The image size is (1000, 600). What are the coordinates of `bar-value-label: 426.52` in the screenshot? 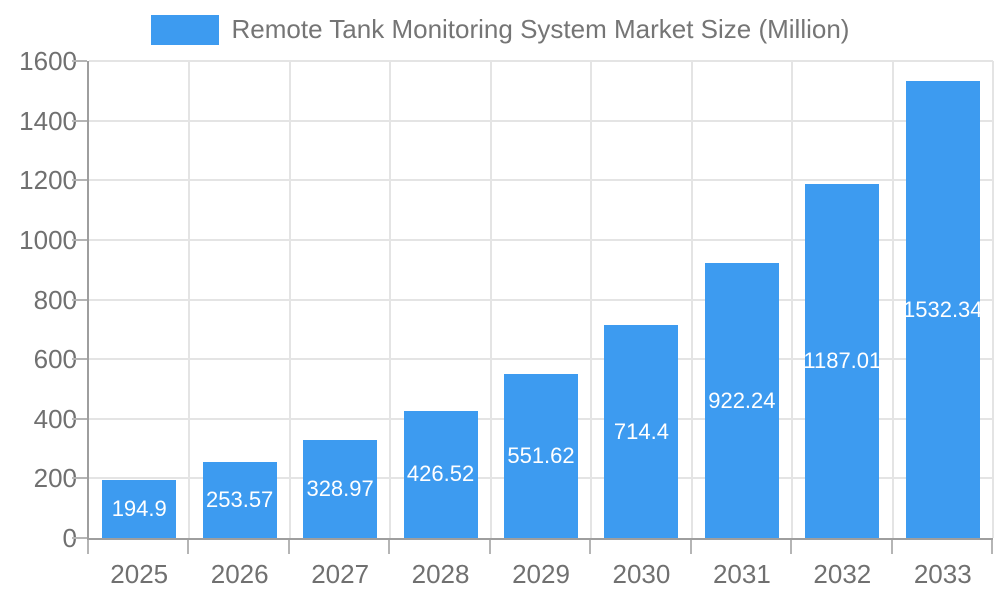 It's located at (440, 474).